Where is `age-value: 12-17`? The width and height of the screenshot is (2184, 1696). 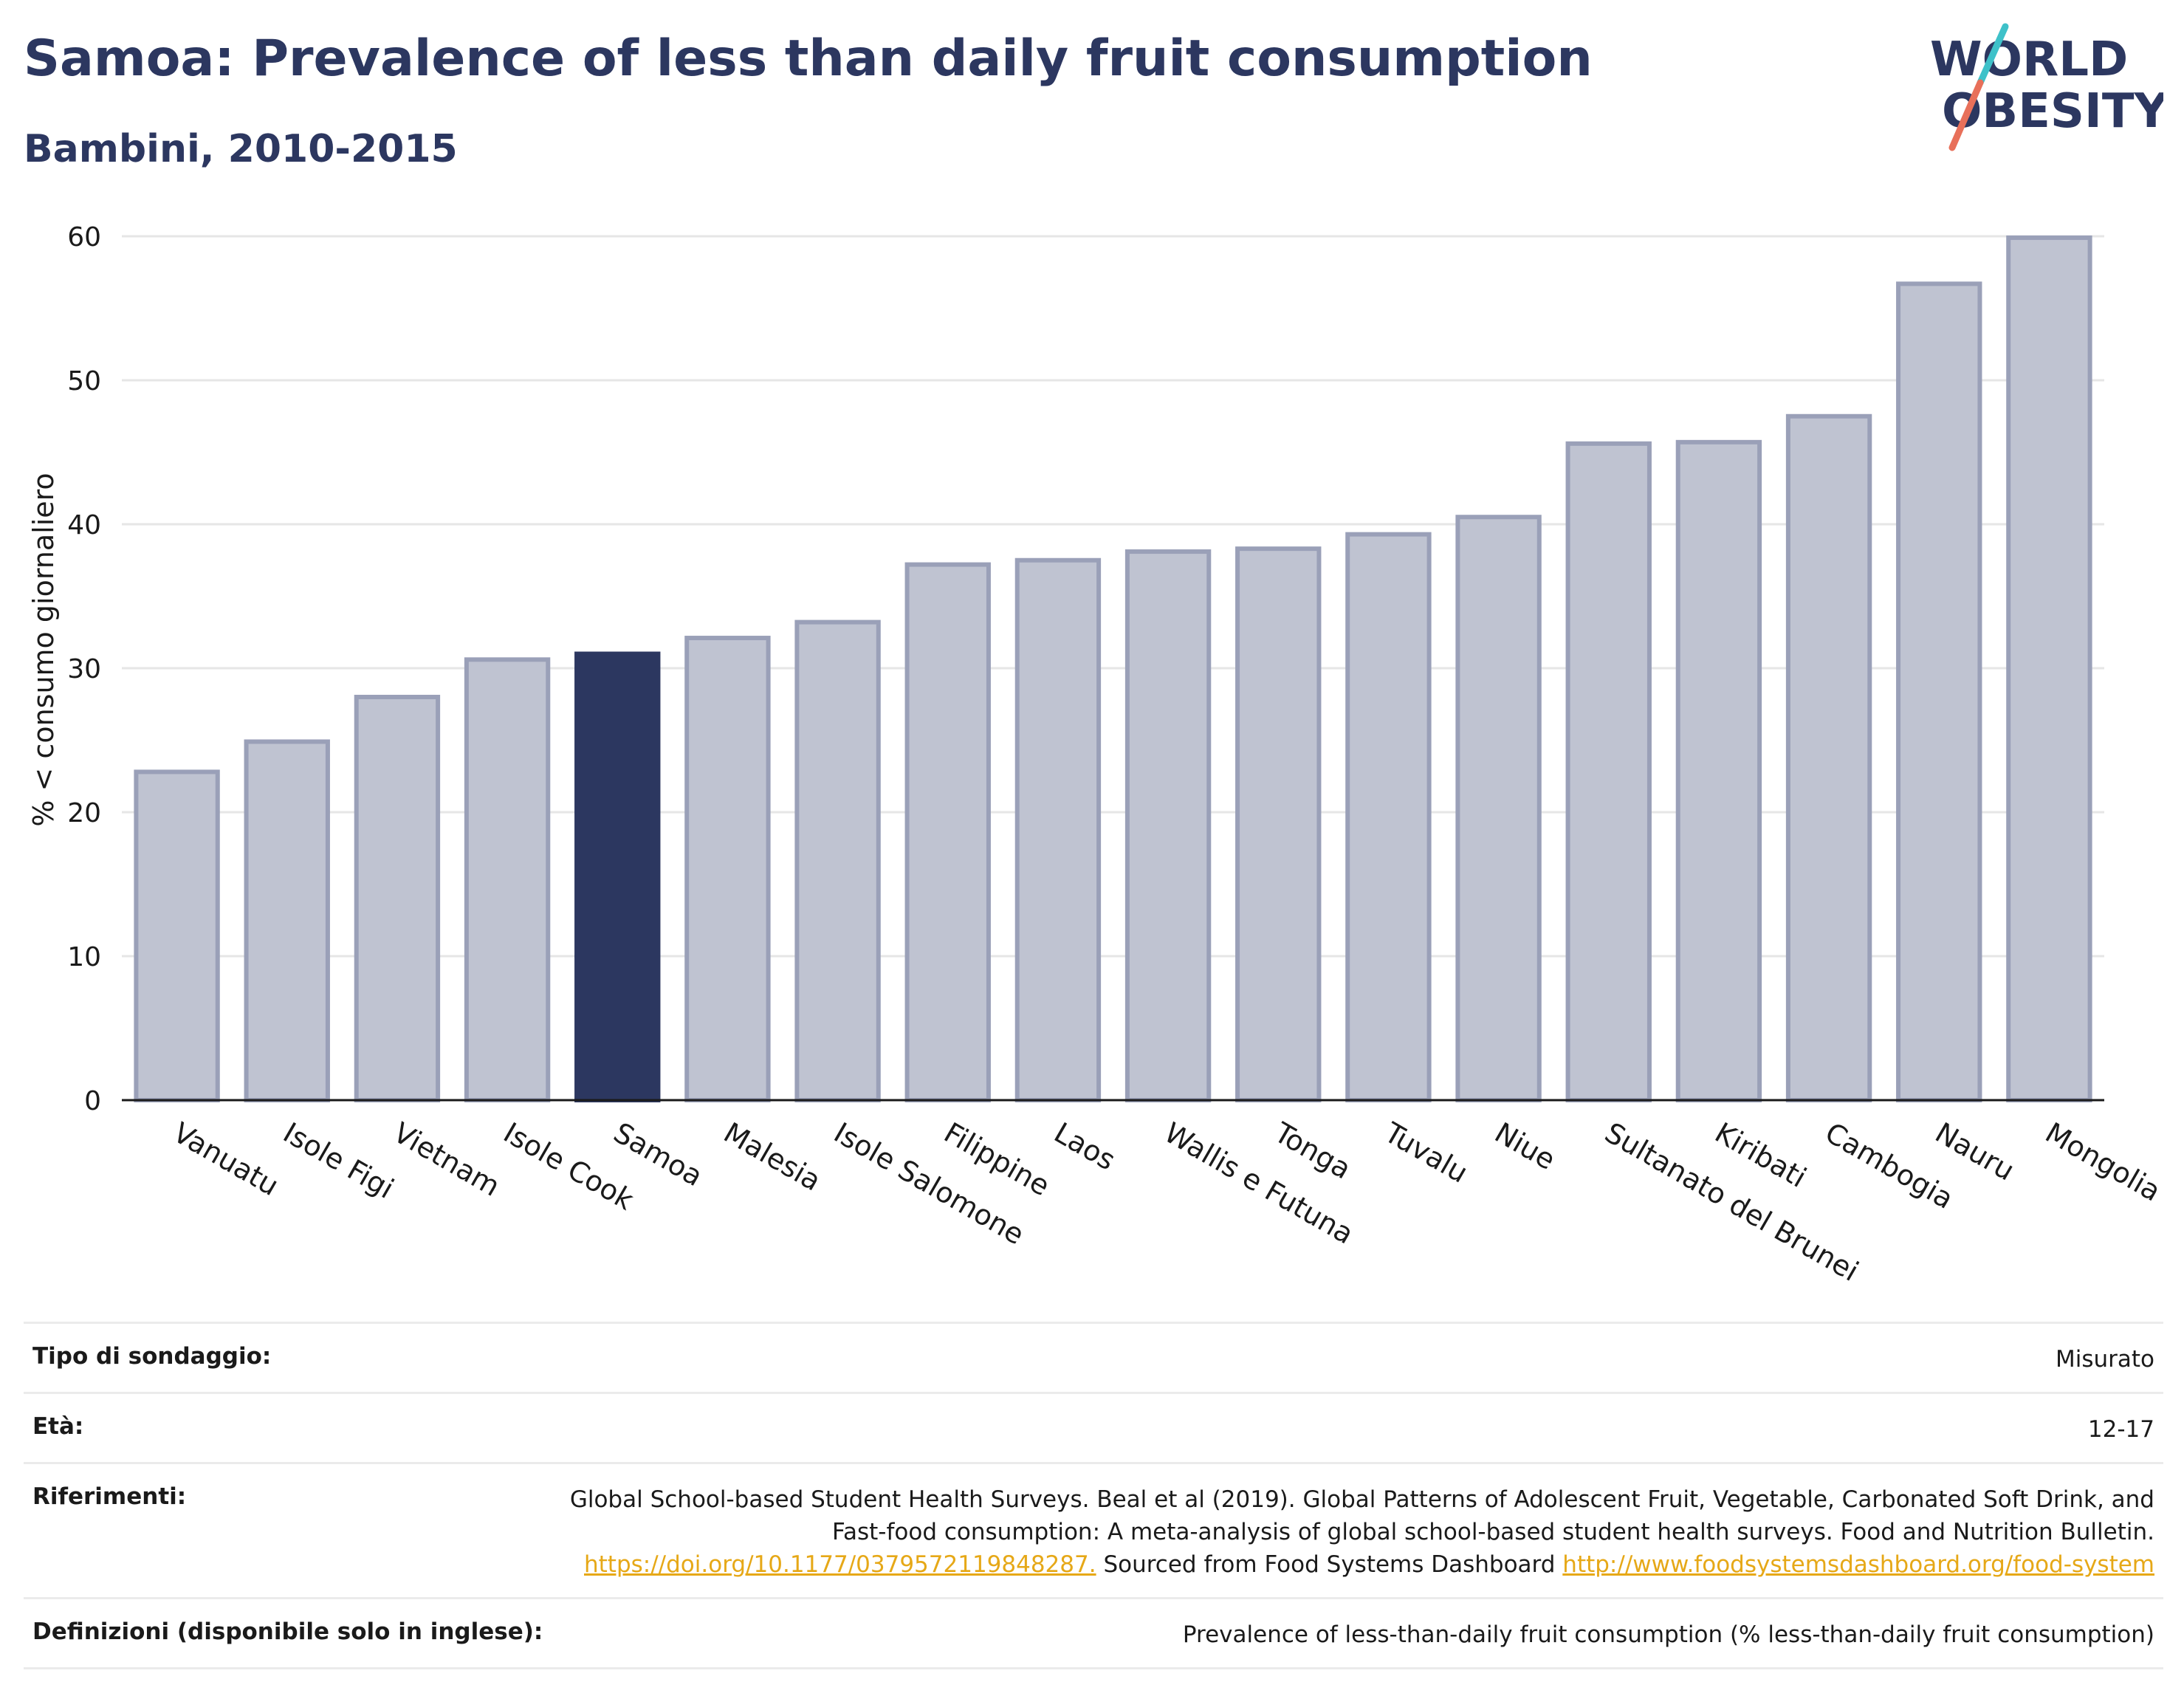
age-value: 12-17 is located at coordinates (2120, 1429).